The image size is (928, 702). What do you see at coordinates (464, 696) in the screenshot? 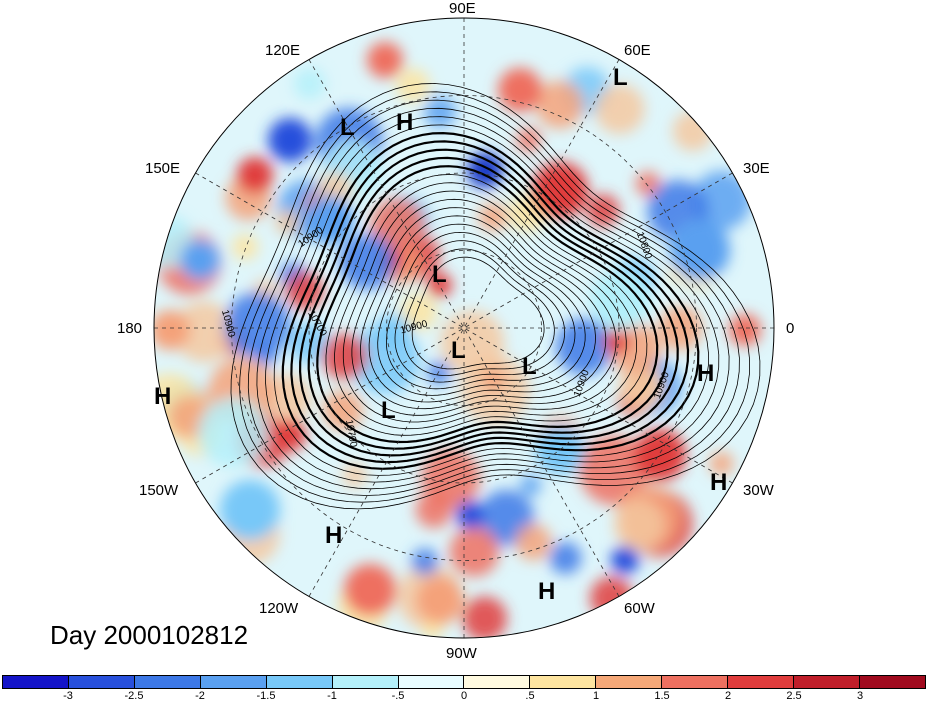
I see `colorbar-tick-label: 0` at bounding box center [464, 696].